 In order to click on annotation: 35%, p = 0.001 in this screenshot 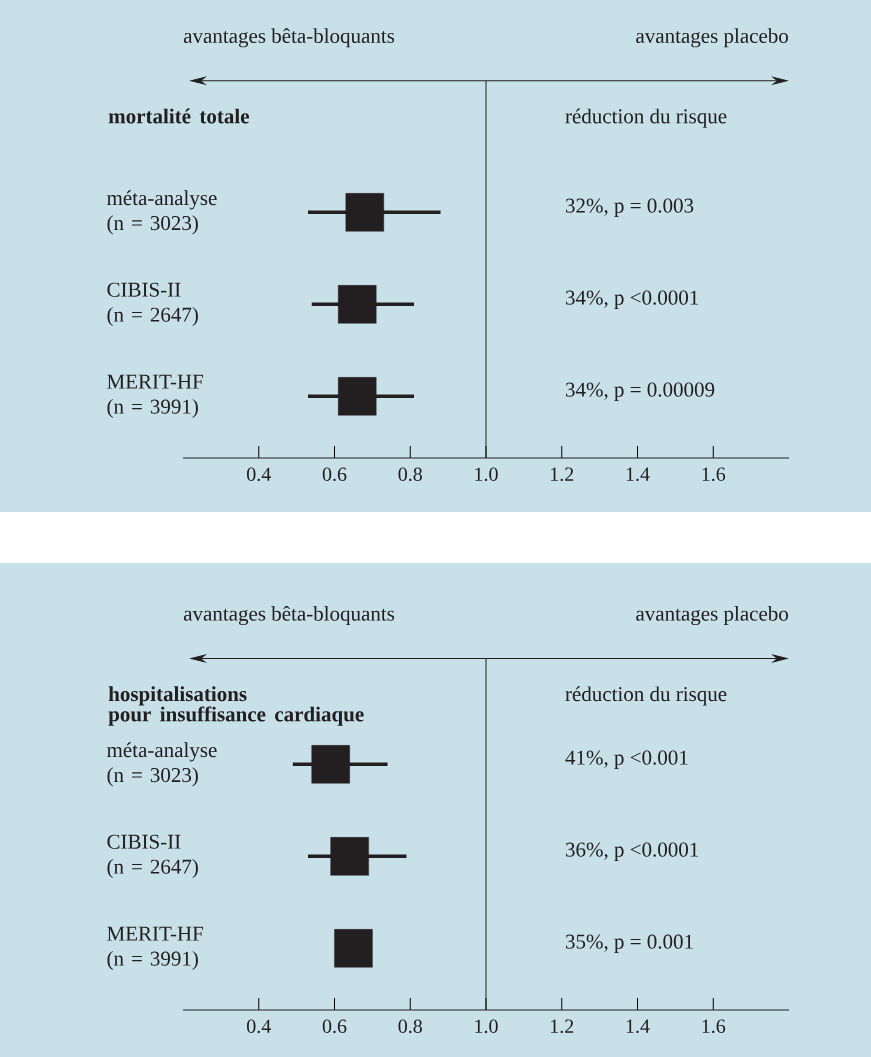, I will do `click(629, 943)`.